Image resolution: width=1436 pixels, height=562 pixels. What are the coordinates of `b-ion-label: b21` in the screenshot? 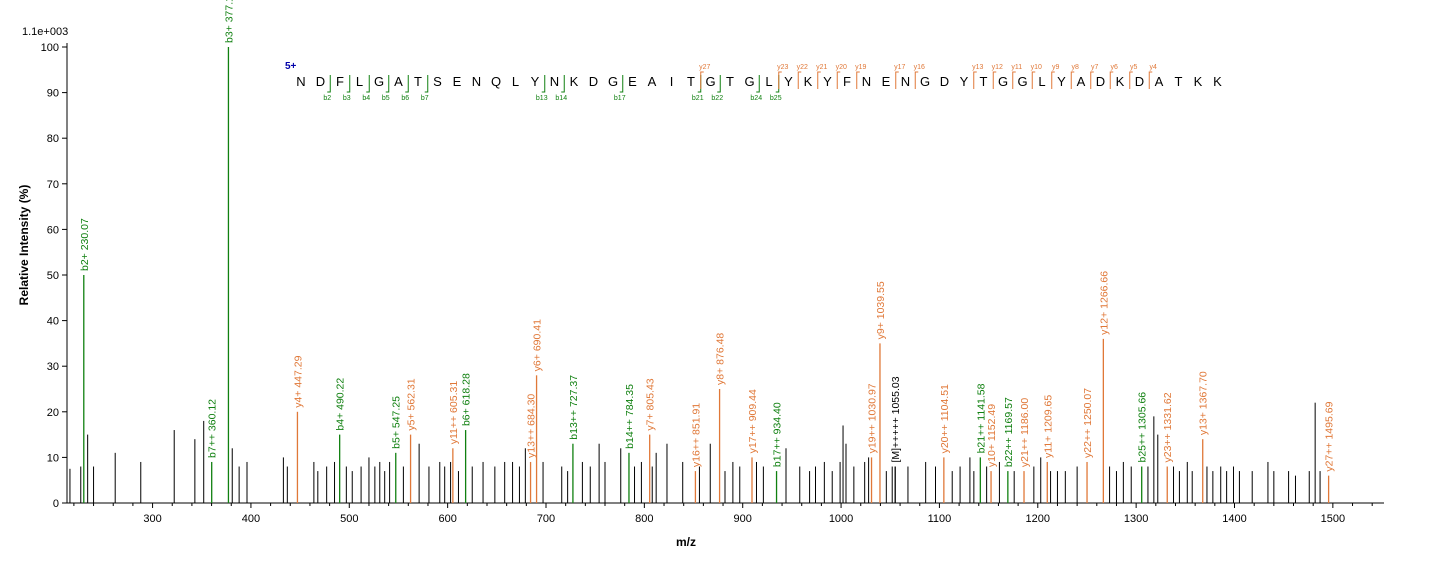 It's located at (698, 98).